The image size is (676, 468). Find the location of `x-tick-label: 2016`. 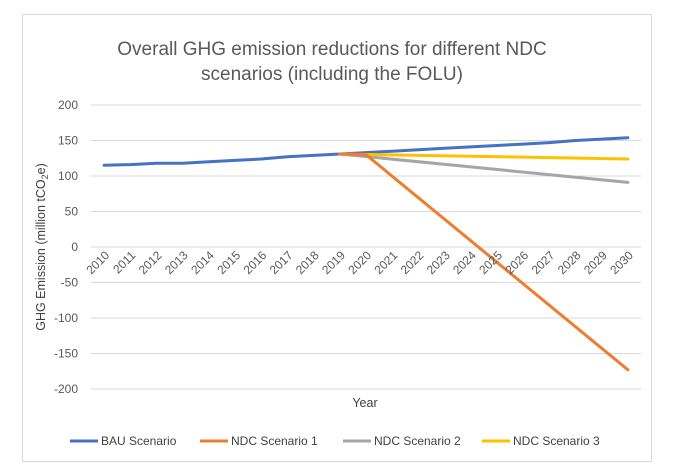

x-tick-label: 2016 is located at coordinates (255, 262).